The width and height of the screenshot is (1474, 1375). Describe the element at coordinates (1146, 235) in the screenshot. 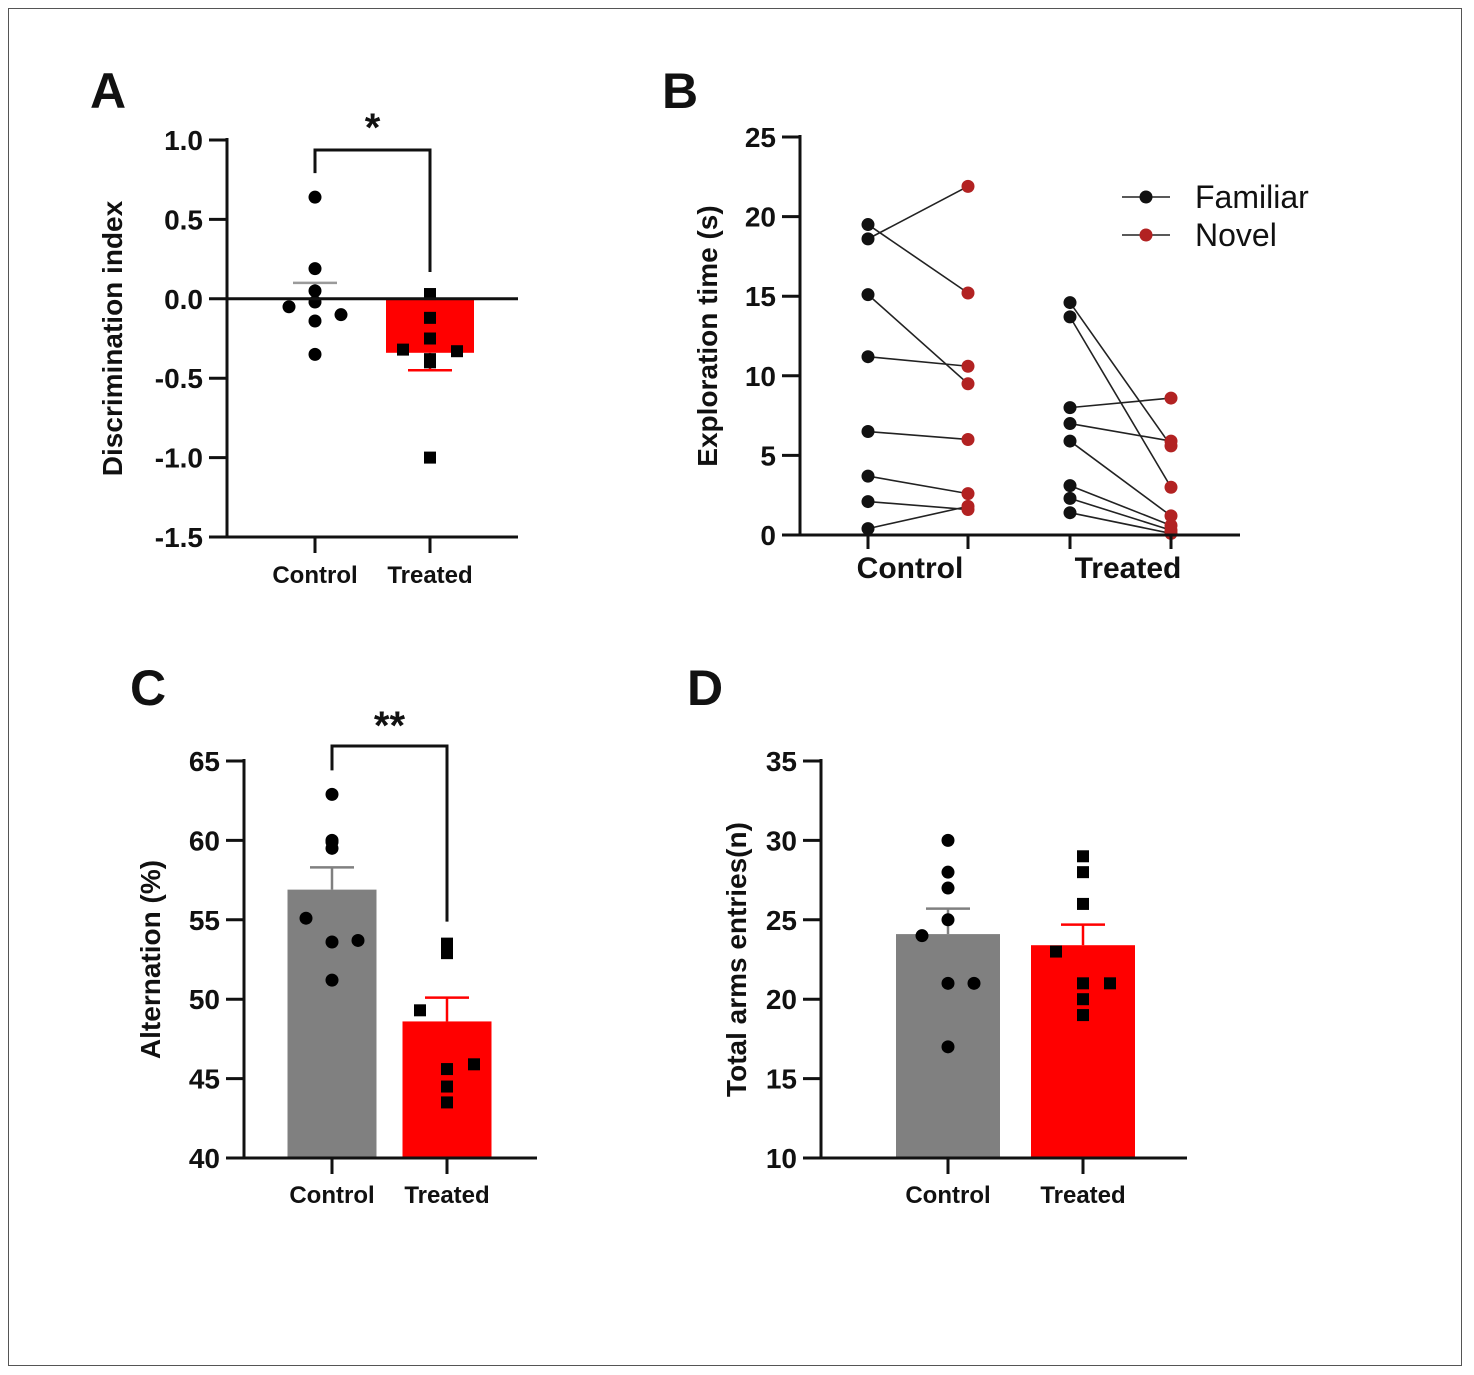

I see `legend-marker-novel` at that location.